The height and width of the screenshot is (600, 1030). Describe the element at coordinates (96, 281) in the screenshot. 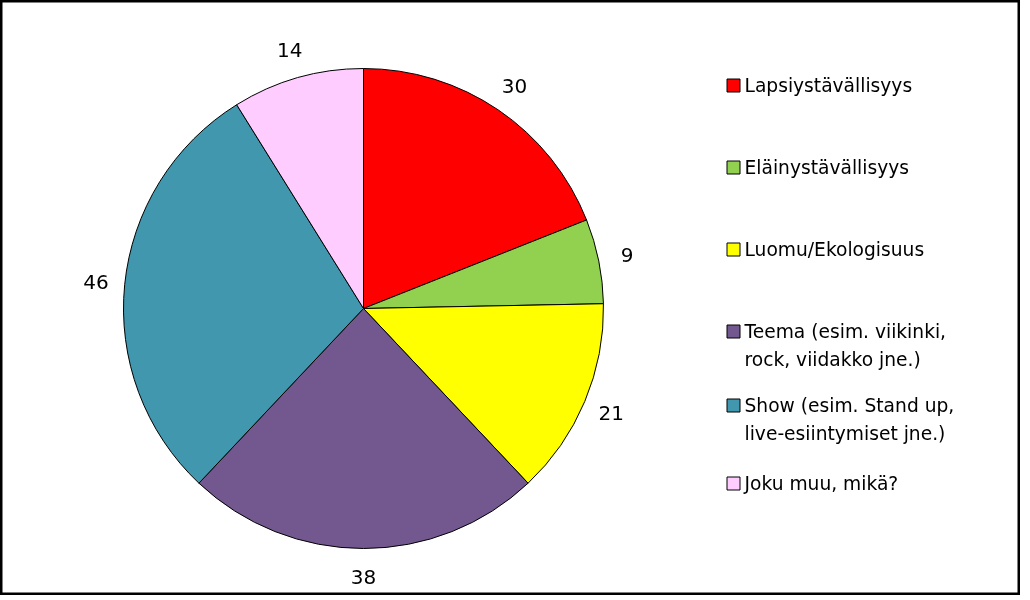

I see `data-label: 46` at that location.